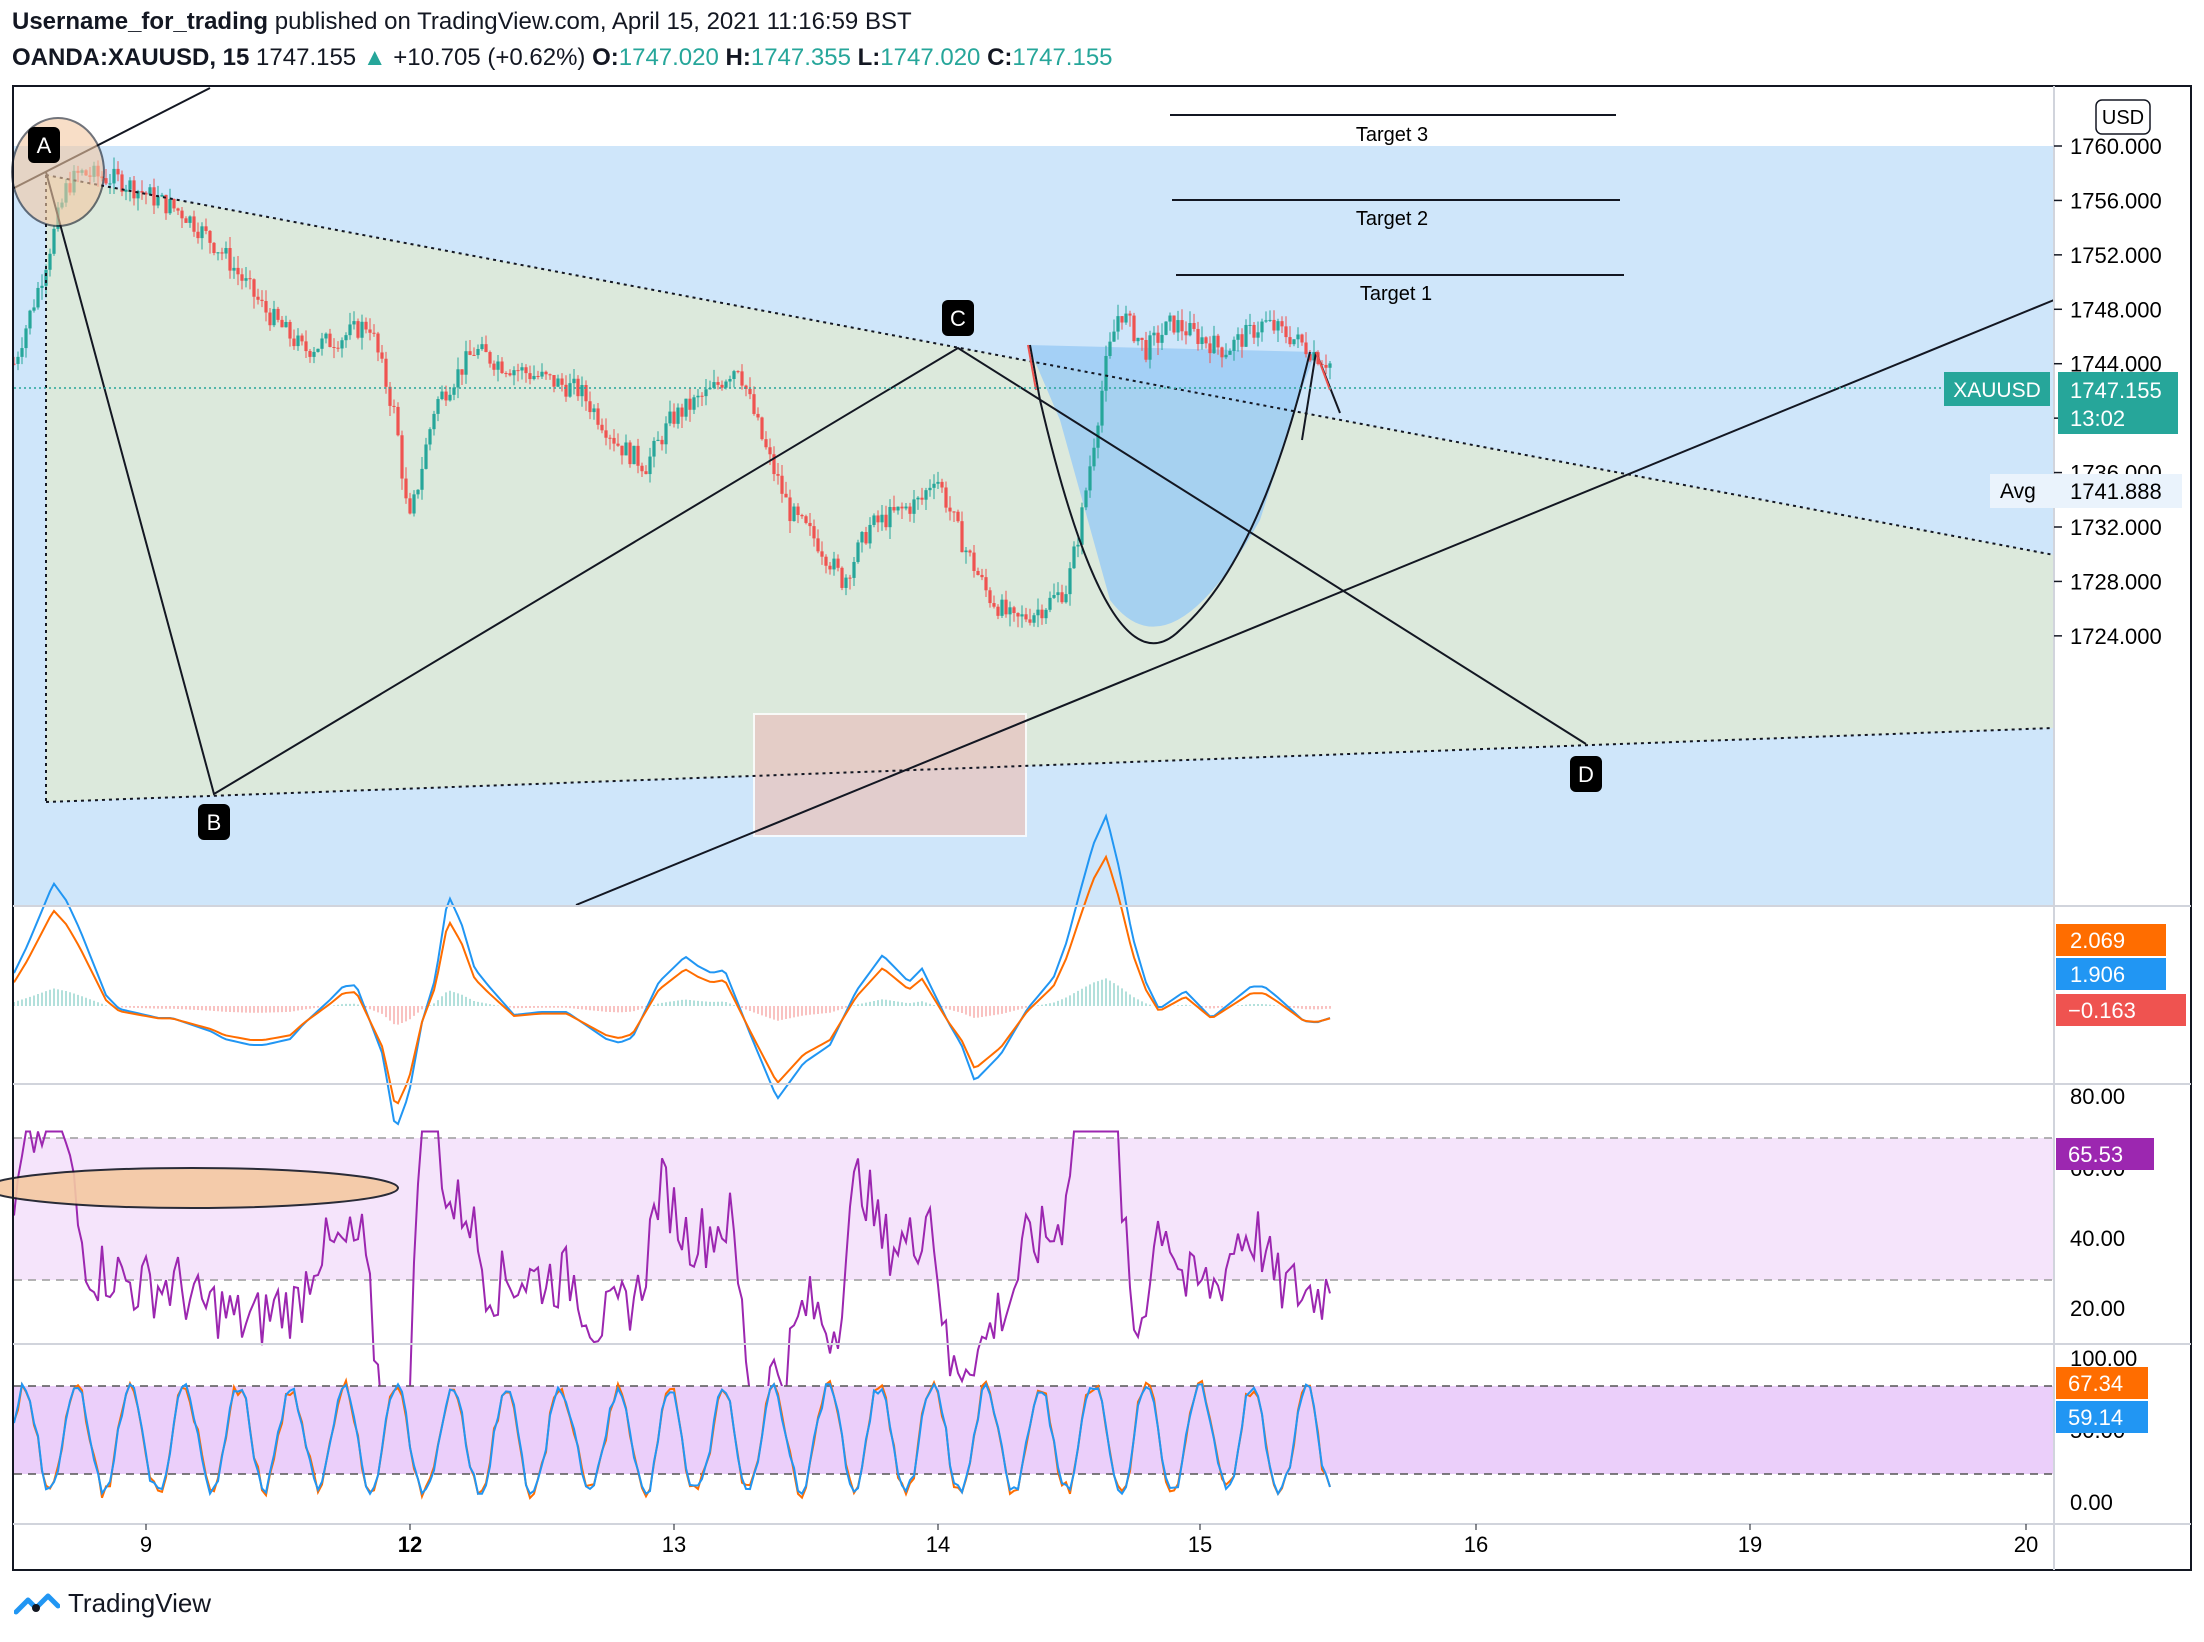 Image resolution: width=2204 pixels, height=1642 pixels. Describe the element at coordinates (1392, 219) in the screenshot. I see `target-2-label: Target 2` at that location.